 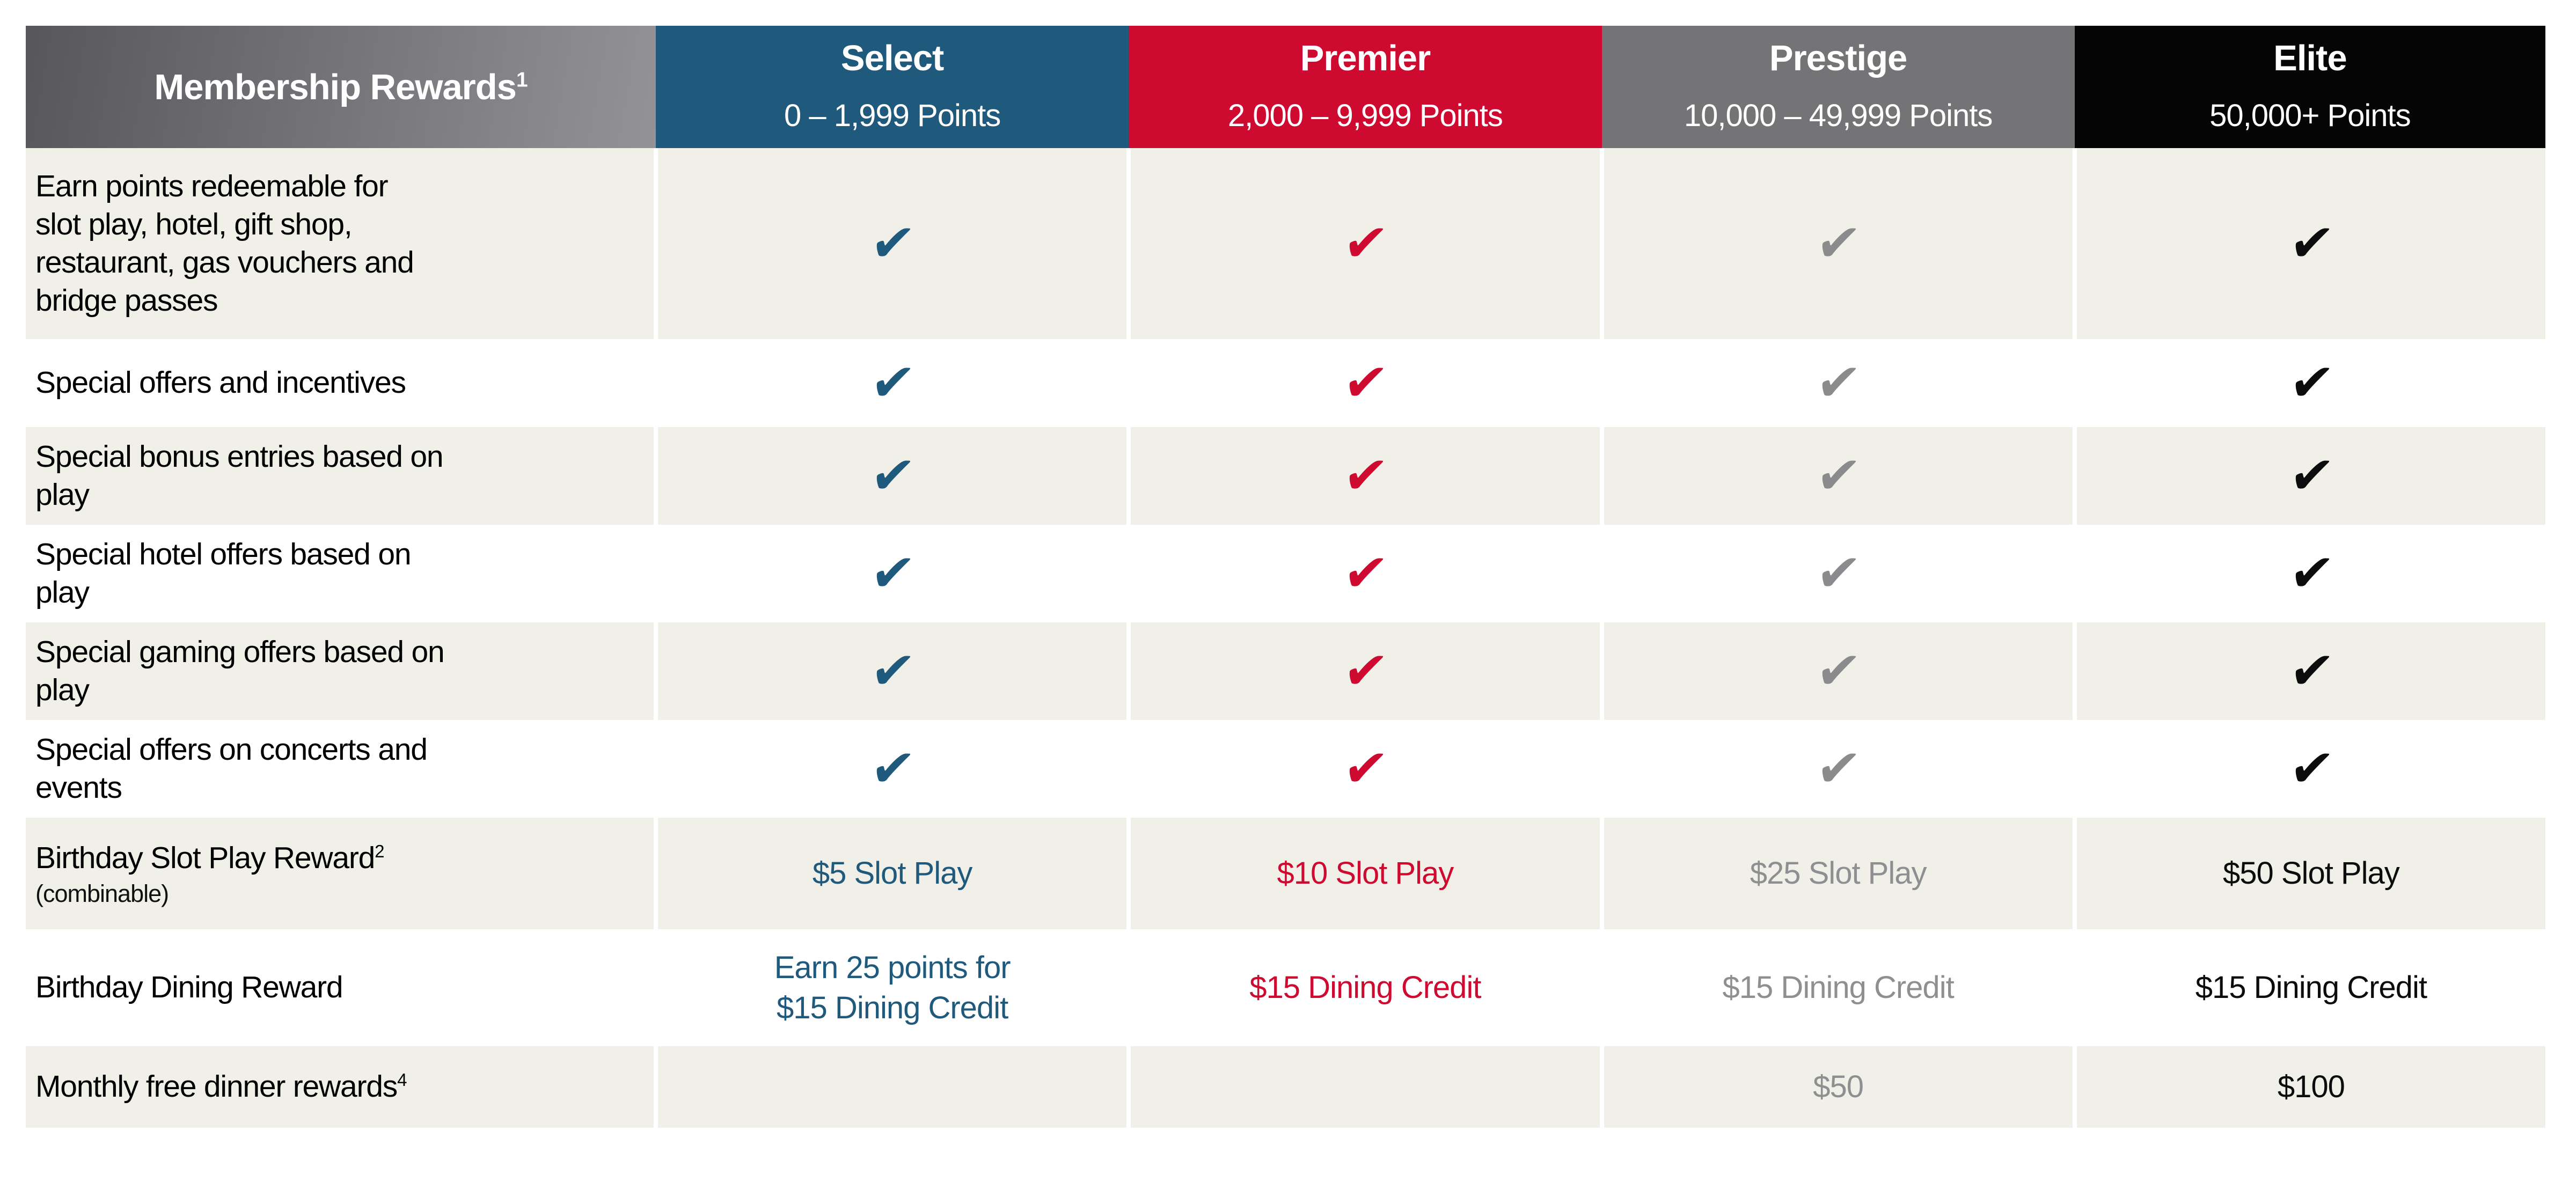 I want to click on row-label: Birthday Slot Play Reward2 (combinable), so click(x=340, y=873).